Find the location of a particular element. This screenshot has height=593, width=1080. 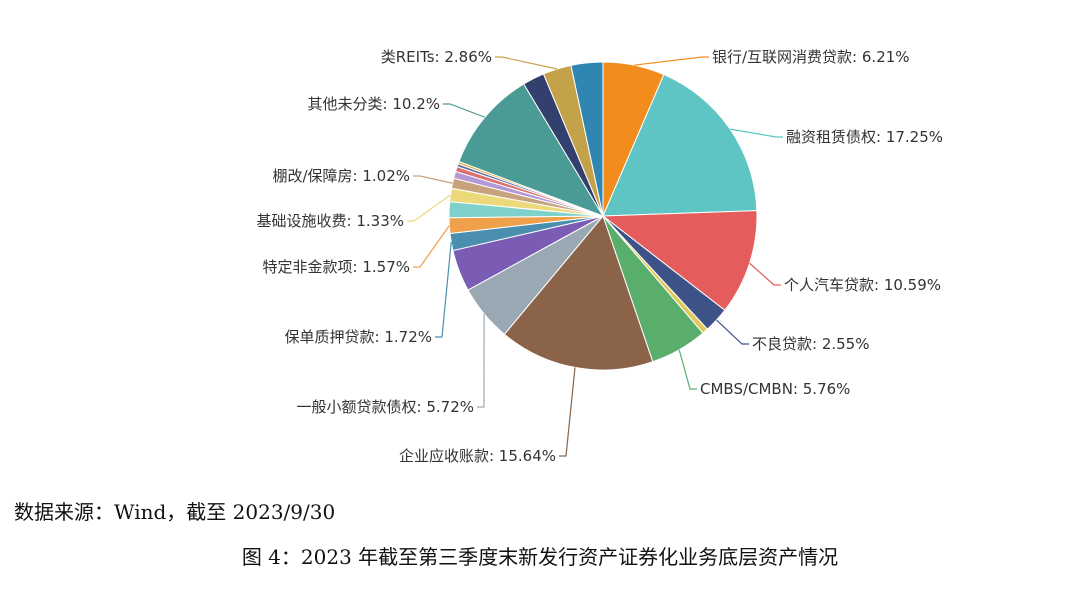

slice-label-9: 保单质押贷款: 1.72% is located at coordinates (358, 337).